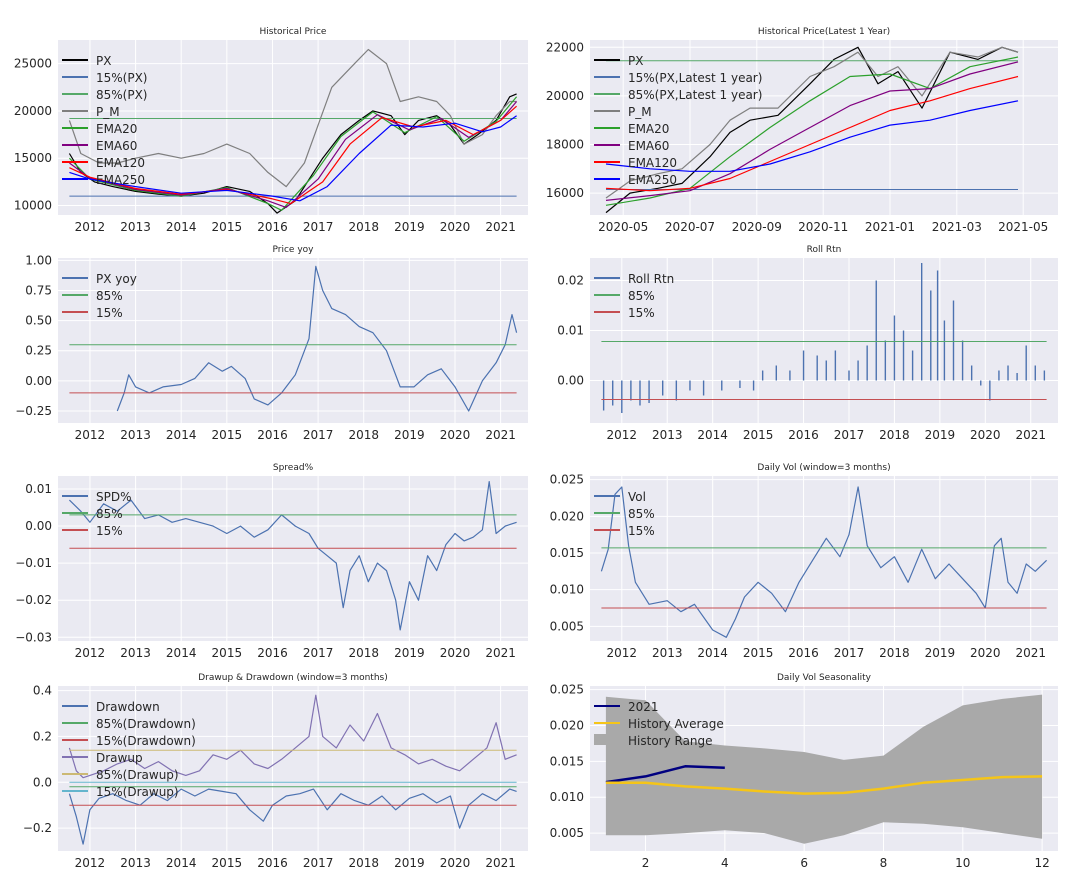 This screenshot has width=1078, height=887. What do you see at coordinates (567, 480) in the screenshot?
I see `y-tick-label: 0.025` at bounding box center [567, 480].